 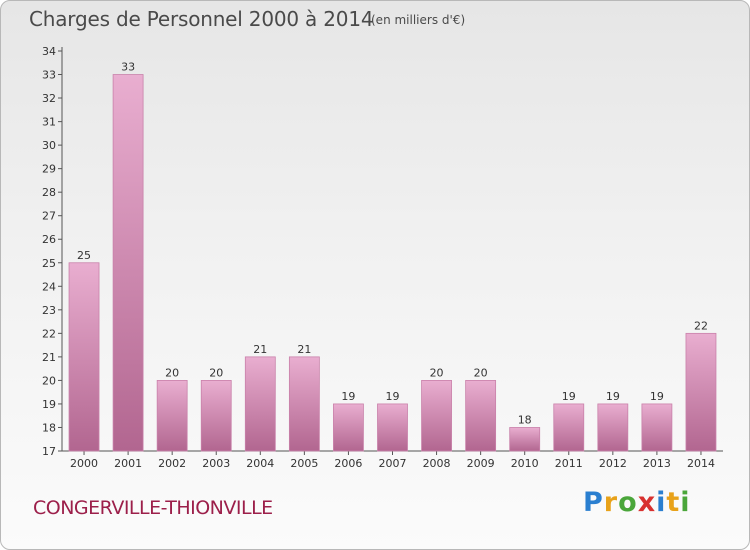 What do you see at coordinates (201, 19) in the screenshot?
I see `chart-title: Charges de Personnel 2000 à 2014` at bounding box center [201, 19].